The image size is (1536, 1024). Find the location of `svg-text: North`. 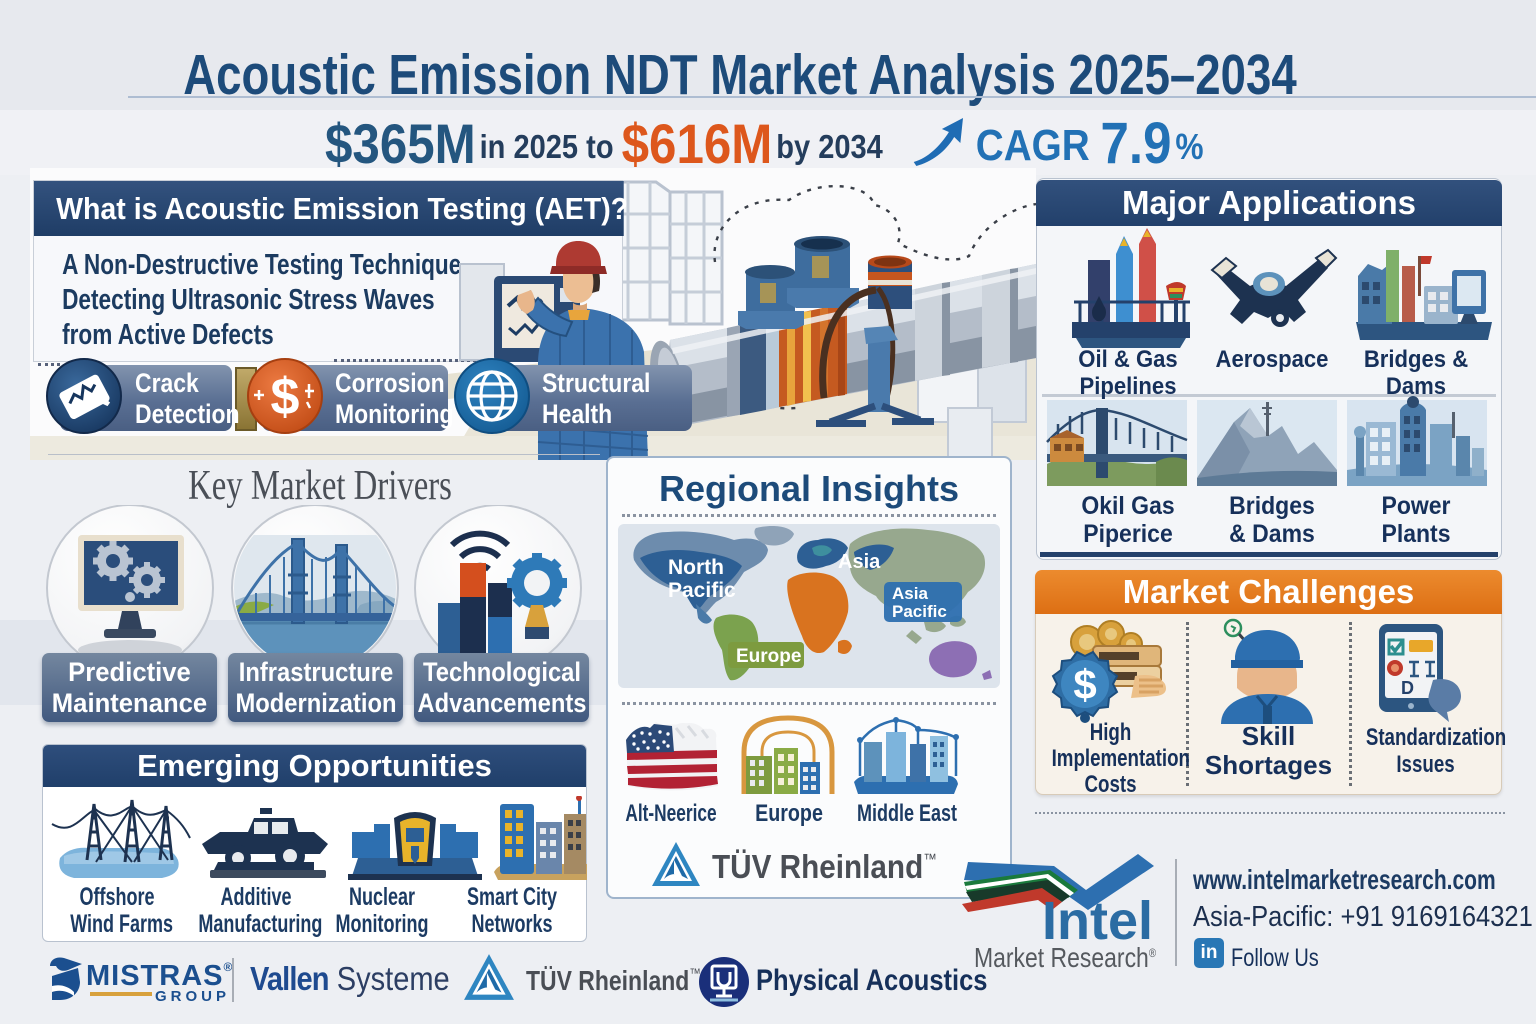

svg-text: North is located at coordinates (696, 567).